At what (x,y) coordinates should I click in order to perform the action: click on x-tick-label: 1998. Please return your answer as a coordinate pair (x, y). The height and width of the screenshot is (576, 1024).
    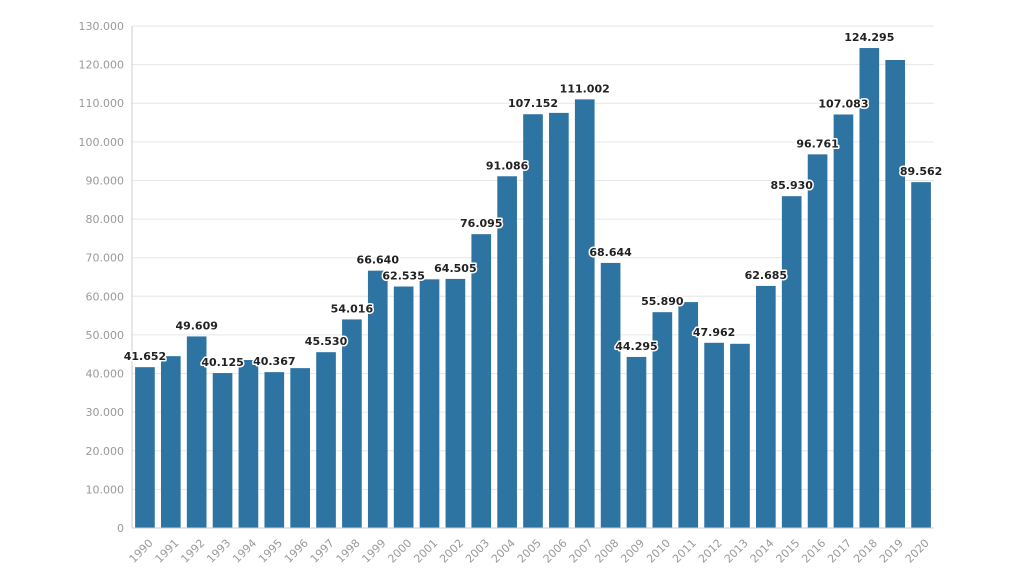
    Looking at the image, I should click on (348, 551).